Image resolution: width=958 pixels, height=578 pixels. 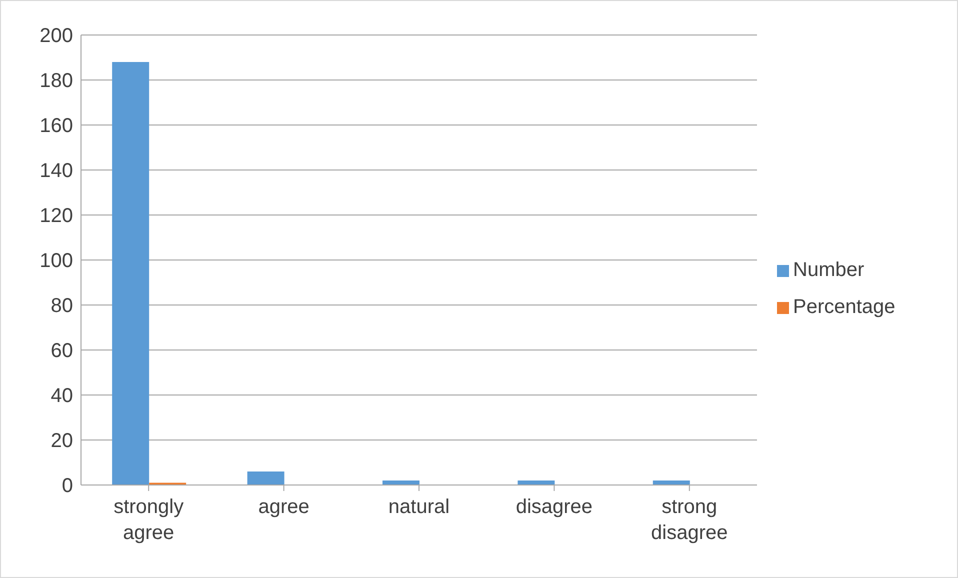 I want to click on y-tick-label: 0, so click(x=67, y=486).